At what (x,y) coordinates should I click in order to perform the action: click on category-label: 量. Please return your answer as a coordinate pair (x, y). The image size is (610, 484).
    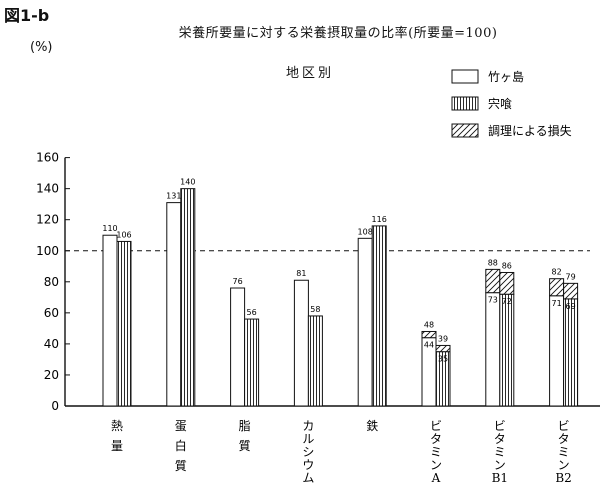
    Looking at the image, I should click on (117, 446).